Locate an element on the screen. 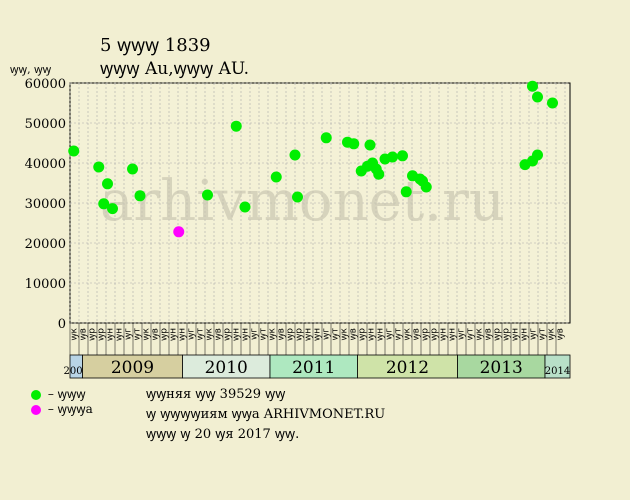 The height and width of the screenshot is (500, 630). year-label: 2012 is located at coordinates (407, 368).